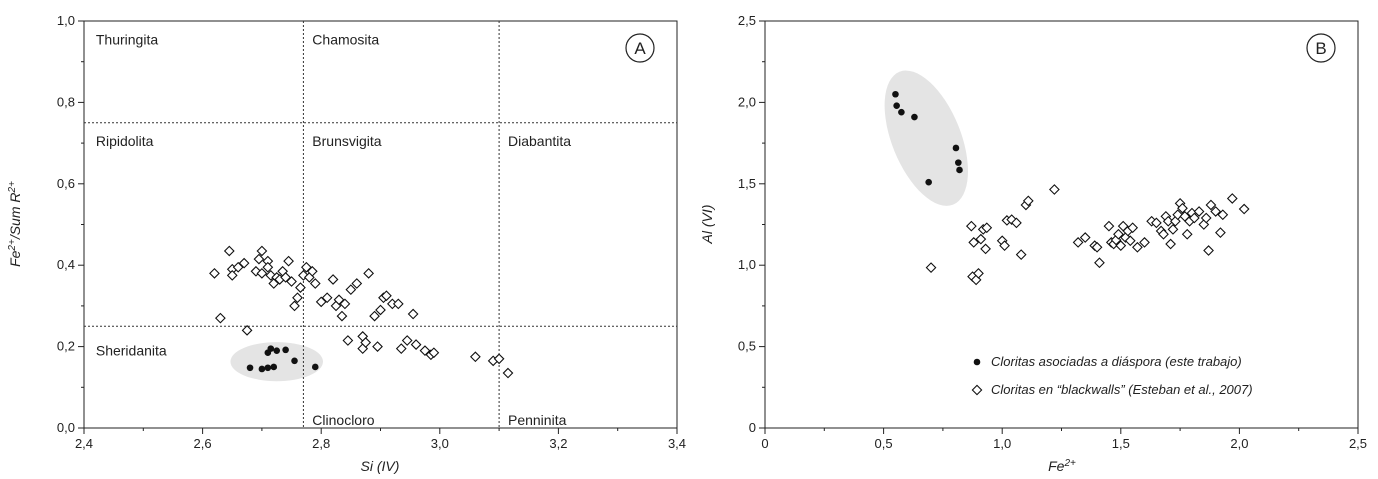 Image resolution: width=1378 pixels, height=479 pixels. I want to click on panel-letter-b: B, so click(1320, 48).